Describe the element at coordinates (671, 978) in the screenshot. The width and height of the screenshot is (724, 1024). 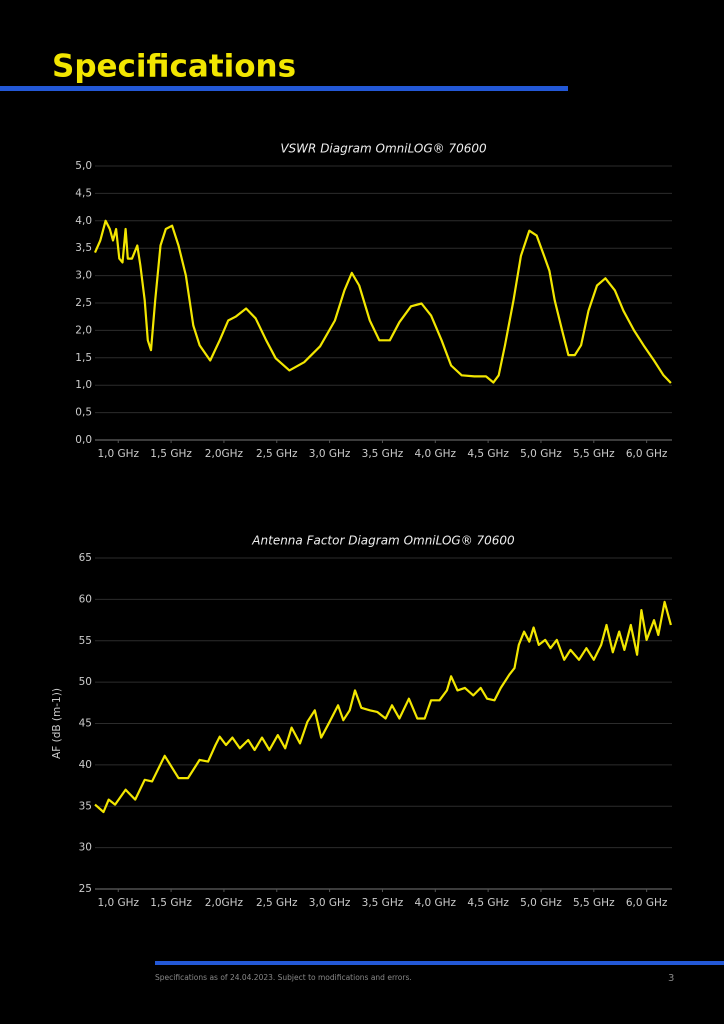
I see `page-number: 3` at that location.